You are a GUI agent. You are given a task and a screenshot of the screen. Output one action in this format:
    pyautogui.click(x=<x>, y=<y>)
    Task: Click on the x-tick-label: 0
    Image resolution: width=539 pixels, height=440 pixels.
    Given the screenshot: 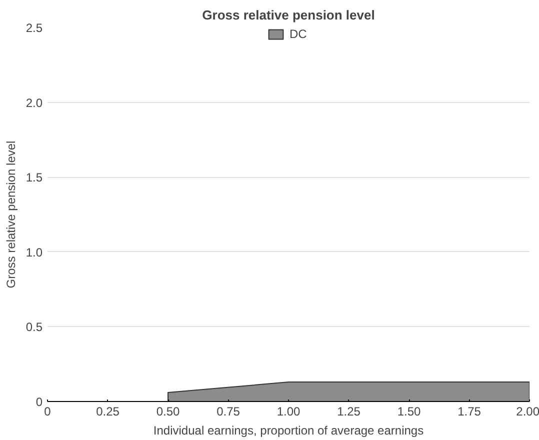 What is the action you would take?
    pyautogui.click(x=48, y=411)
    